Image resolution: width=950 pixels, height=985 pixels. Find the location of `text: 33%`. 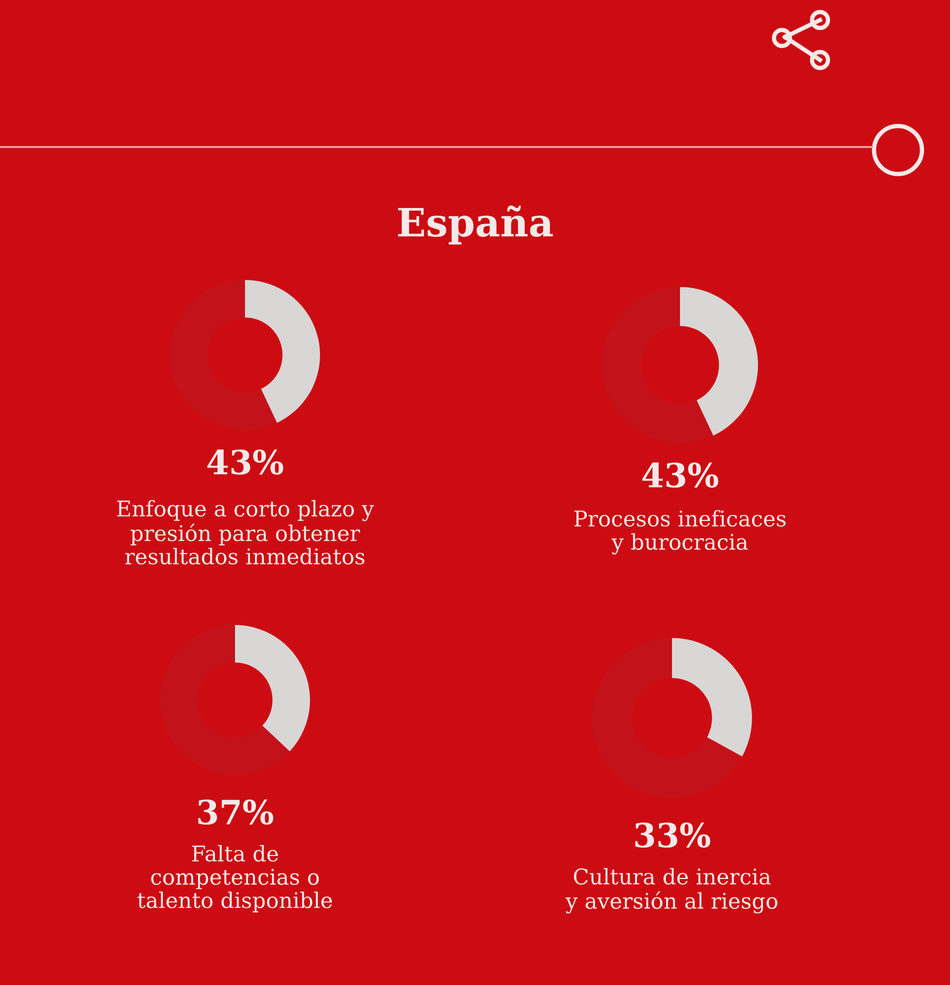

text: 33% is located at coordinates (672, 835).